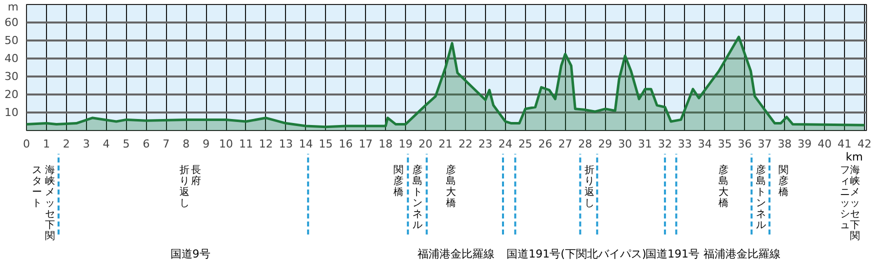 The height and width of the screenshot is (262, 890). I want to click on x-tick-label: 39, so click(805, 144).